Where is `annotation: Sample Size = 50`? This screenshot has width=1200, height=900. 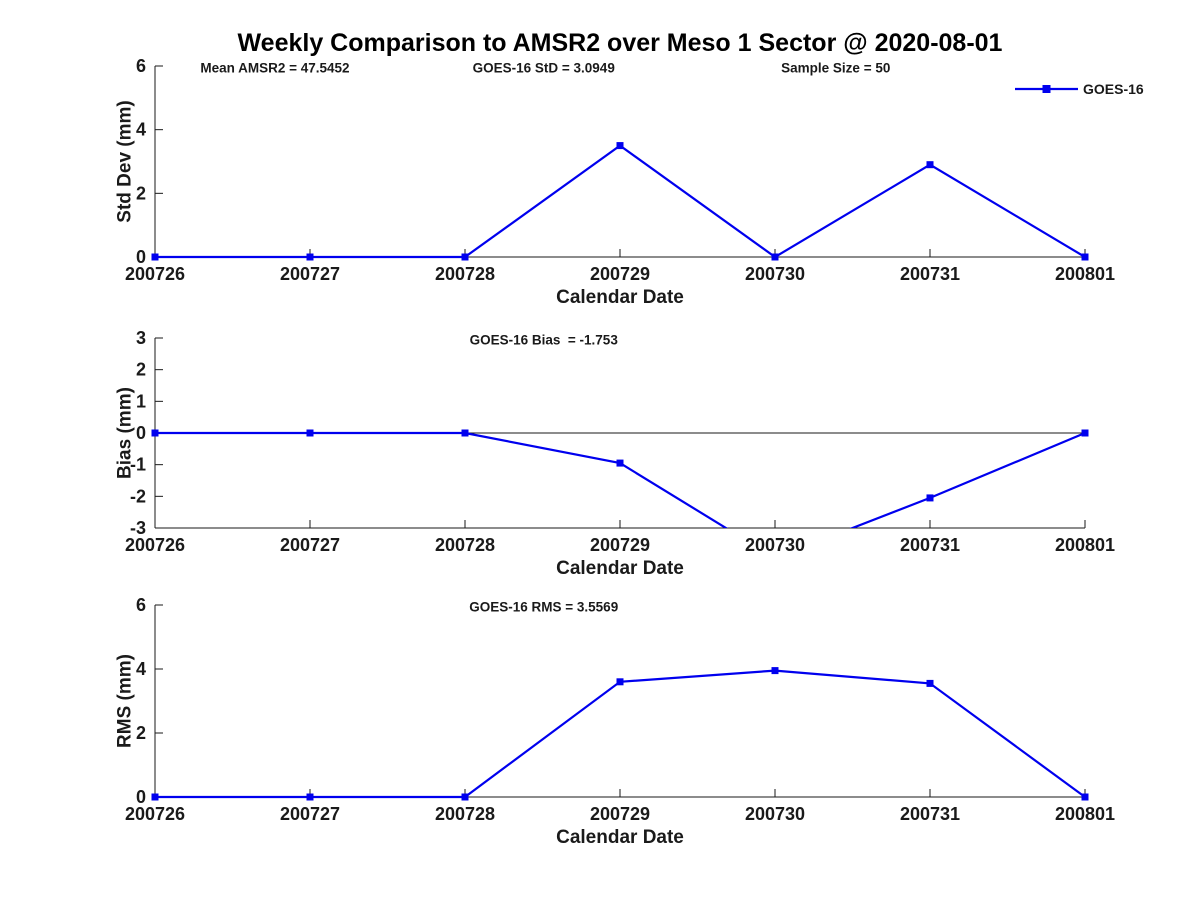 annotation: Sample Size = 50 is located at coordinates (835, 68).